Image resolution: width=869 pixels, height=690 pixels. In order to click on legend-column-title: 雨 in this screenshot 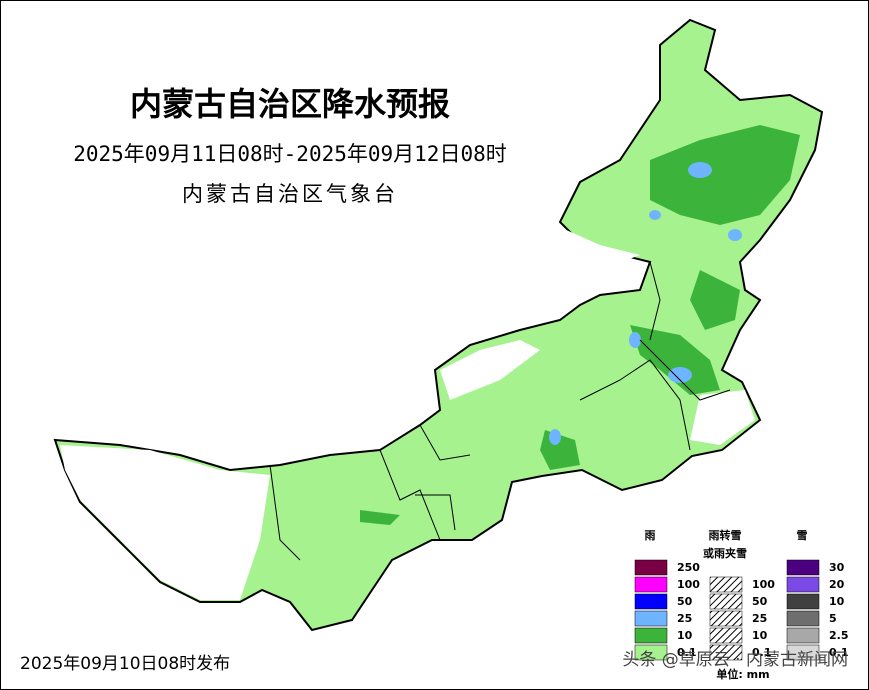, I will do `click(650, 535)`.